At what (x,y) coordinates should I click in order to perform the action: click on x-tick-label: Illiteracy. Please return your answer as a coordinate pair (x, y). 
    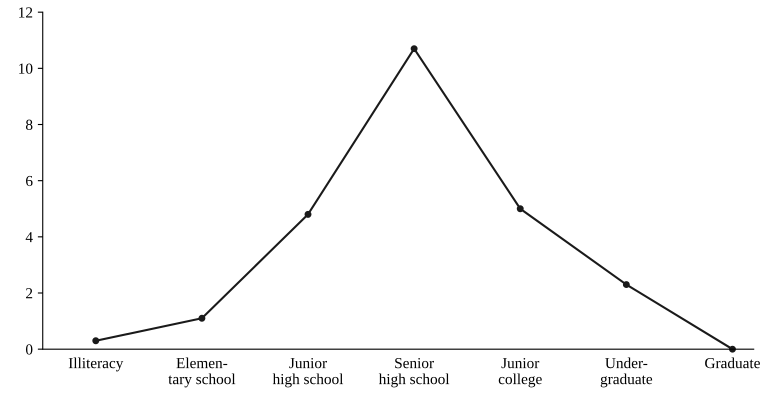
    Looking at the image, I should click on (96, 364).